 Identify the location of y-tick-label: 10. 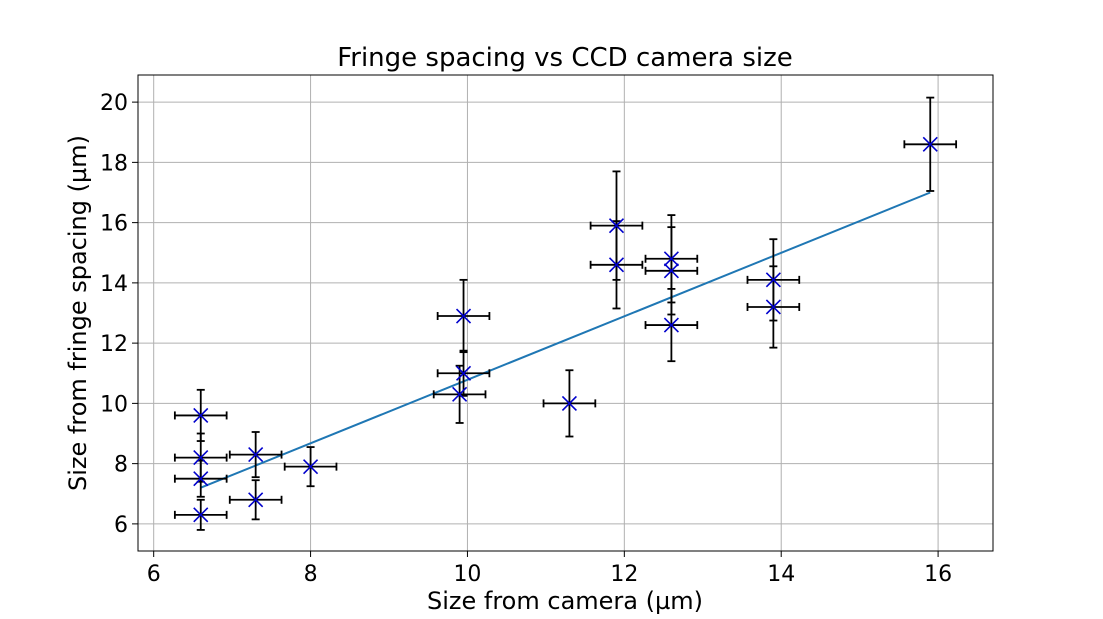
(114, 404).